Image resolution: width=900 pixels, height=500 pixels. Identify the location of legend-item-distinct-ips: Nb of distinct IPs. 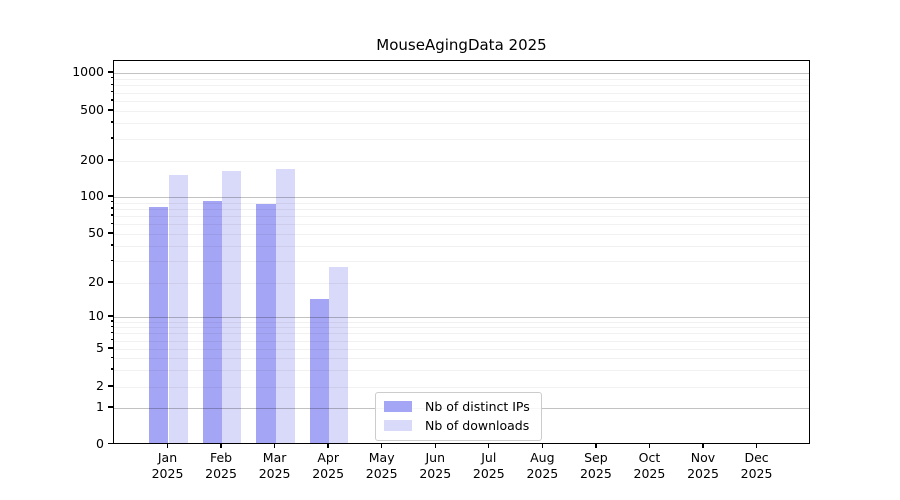
(458, 406).